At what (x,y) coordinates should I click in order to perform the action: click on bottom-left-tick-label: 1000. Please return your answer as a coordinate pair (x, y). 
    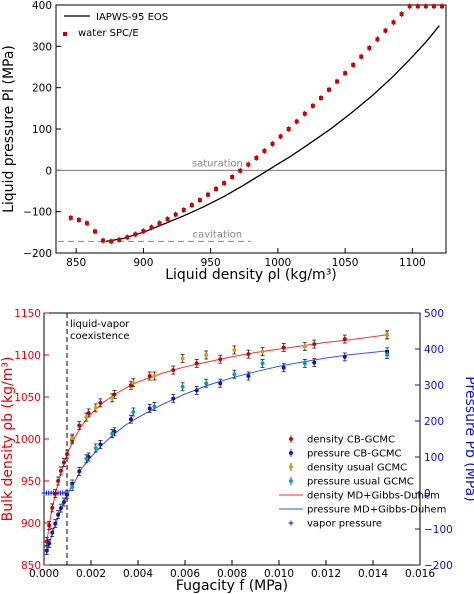
    Looking at the image, I should click on (27, 440).